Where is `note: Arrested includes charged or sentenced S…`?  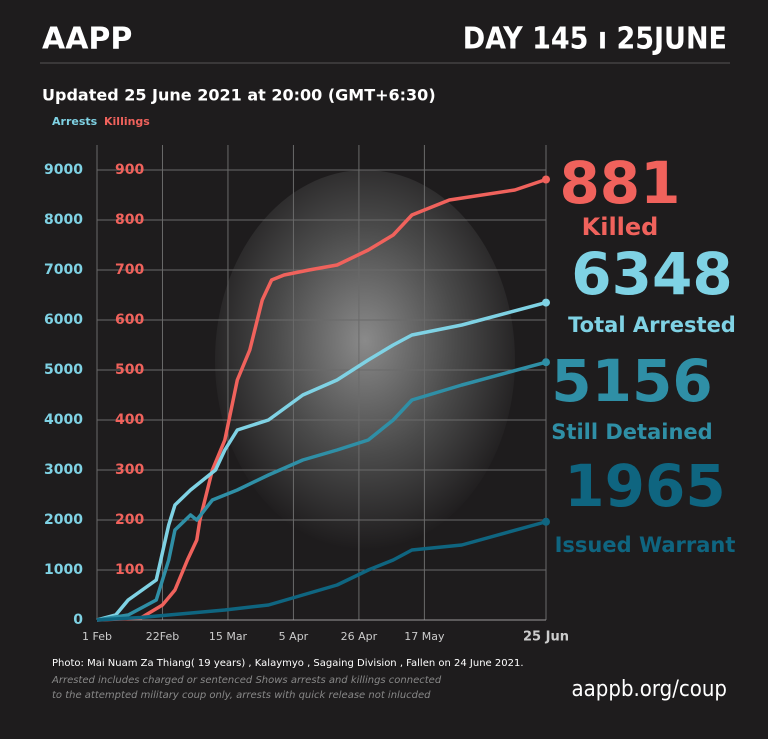 note: Arrested includes charged or sentenced S… is located at coordinates (246, 680).